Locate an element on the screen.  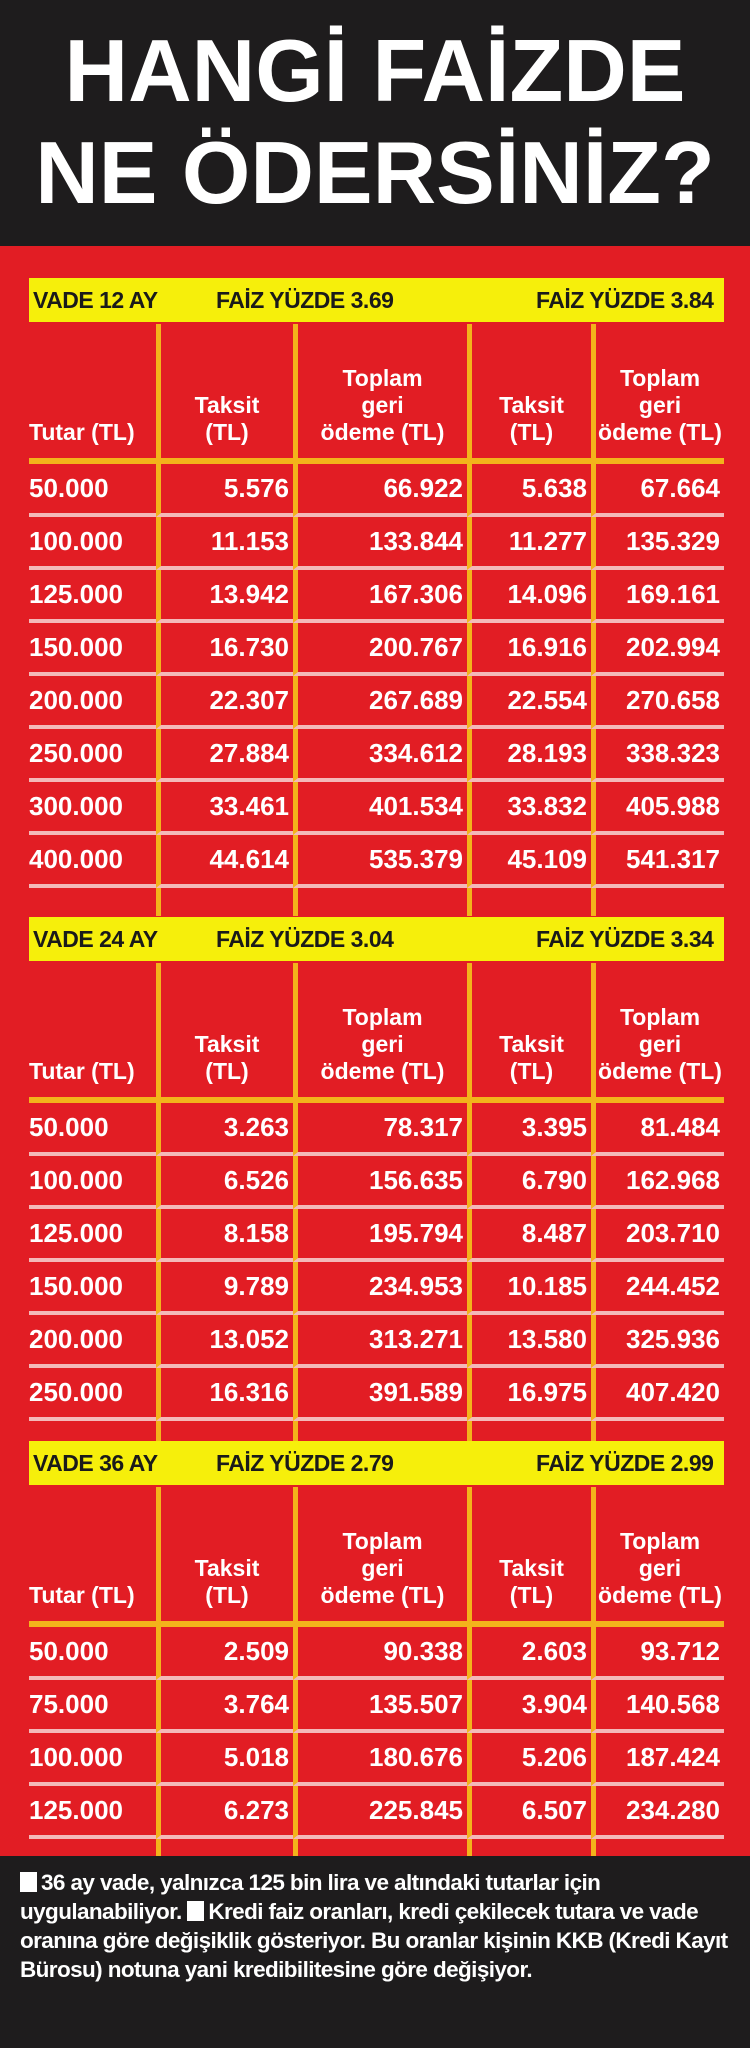
cell-amount: 50.000 is located at coordinates (92, 1653).